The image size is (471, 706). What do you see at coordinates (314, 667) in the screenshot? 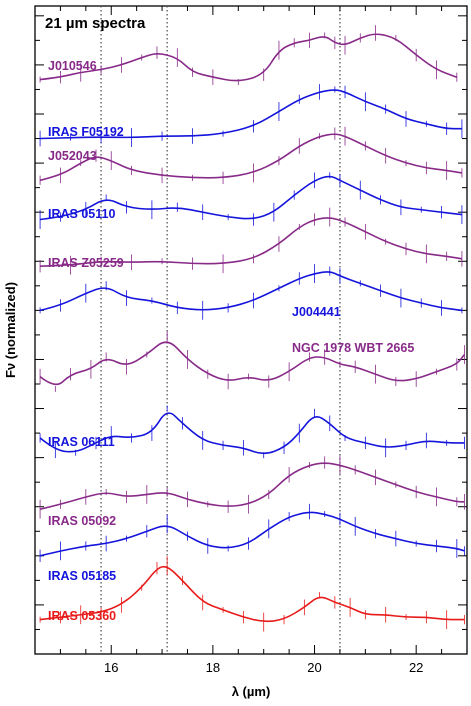
I see `x-tick-label: 20` at bounding box center [314, 667].